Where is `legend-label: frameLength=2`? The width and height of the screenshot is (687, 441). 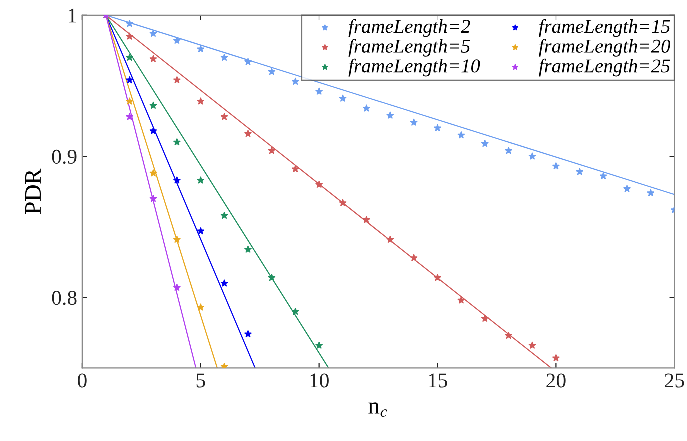 legend-label: frameLength=2 is located at coordinates (409, 28).